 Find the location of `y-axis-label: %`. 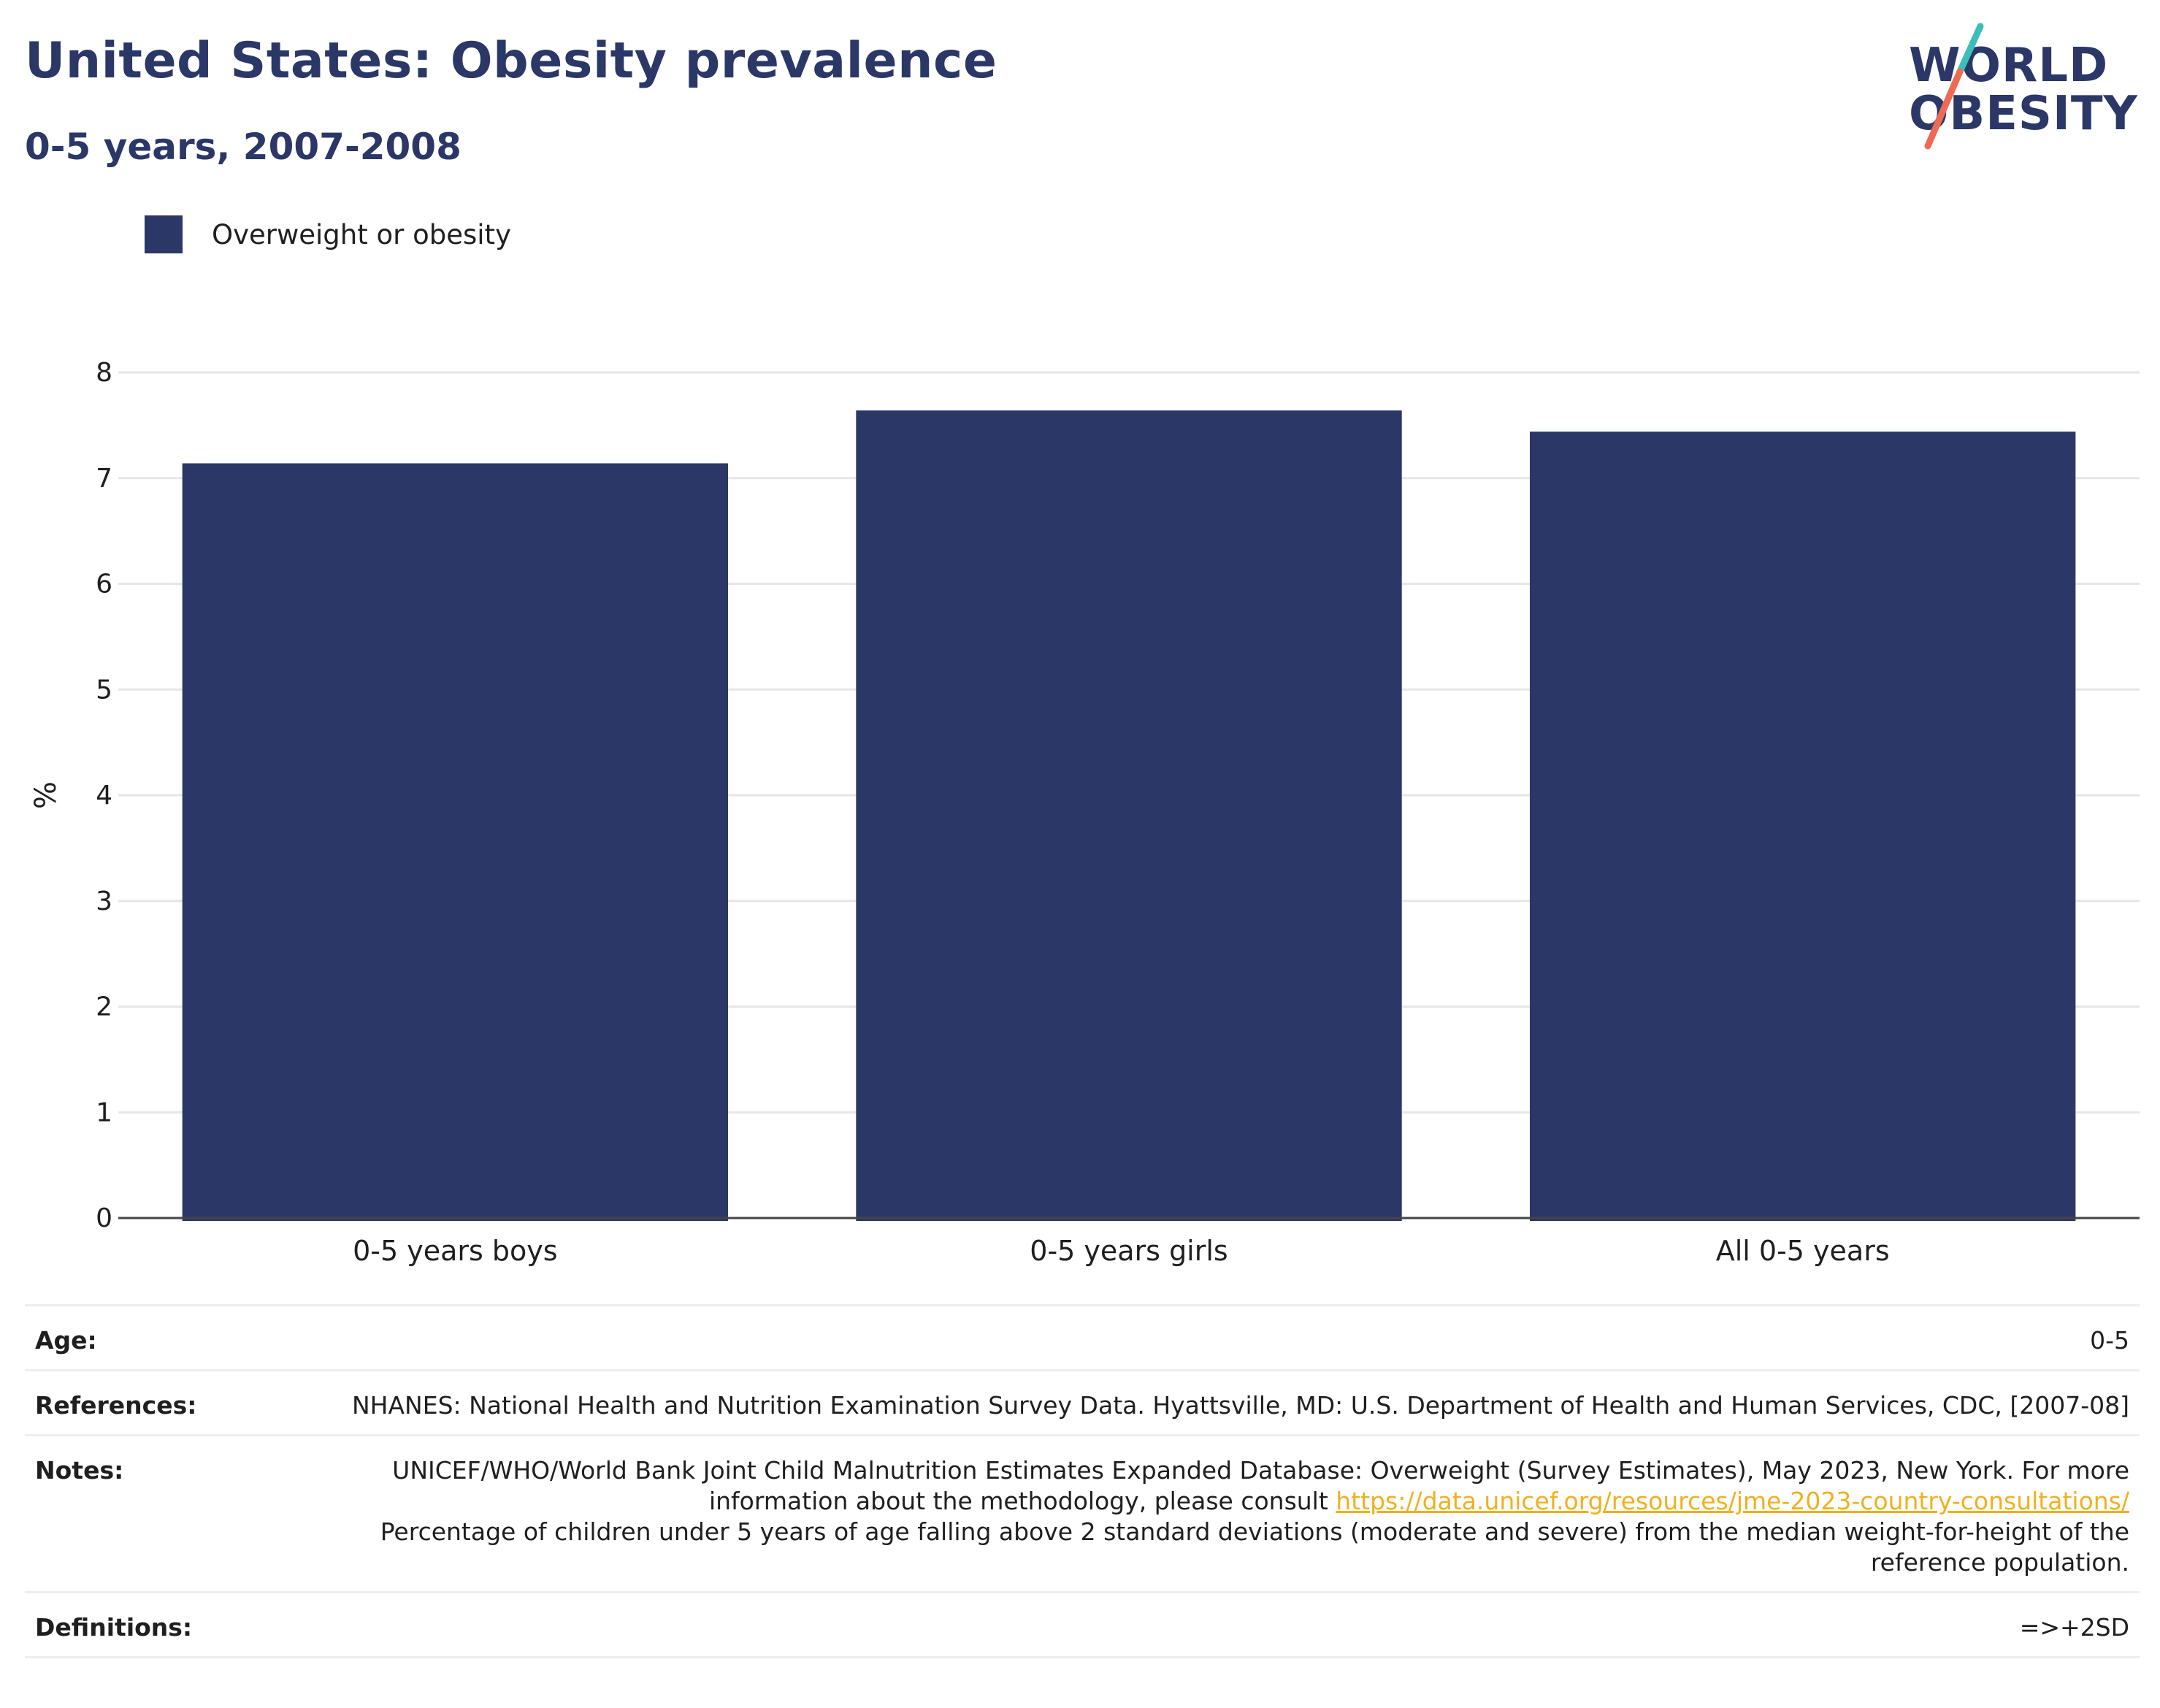

y-axis-label: % is located at coordinates (46, 795).